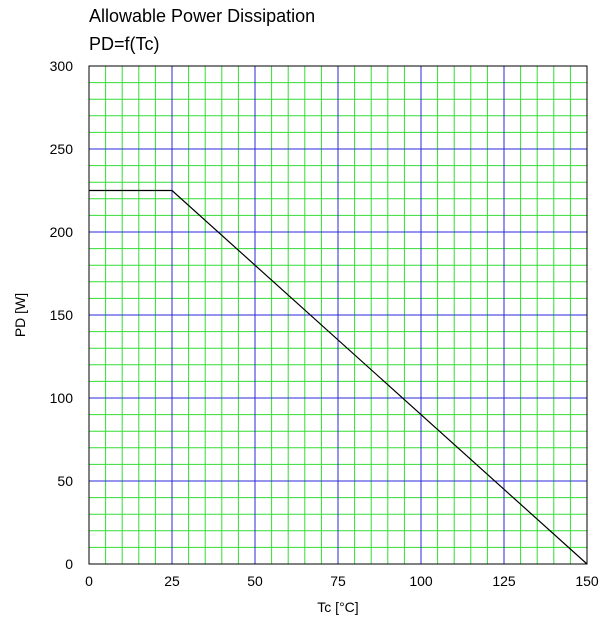 The width and height of the screenshot is (605, 628). I want to click on x-tick-label: 50, so click(255, 581).